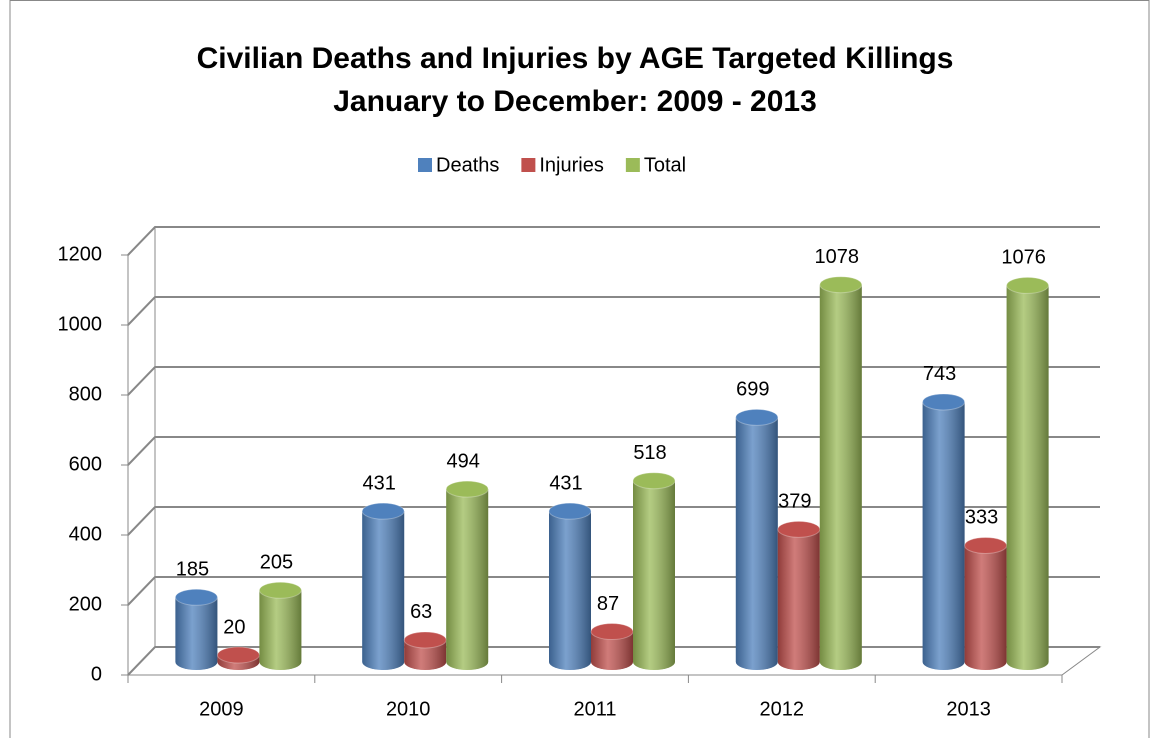  What do you see at coordinates (752, 390) in the screenshot?
I see `value-label: 699` at bounding box center [752, 390].